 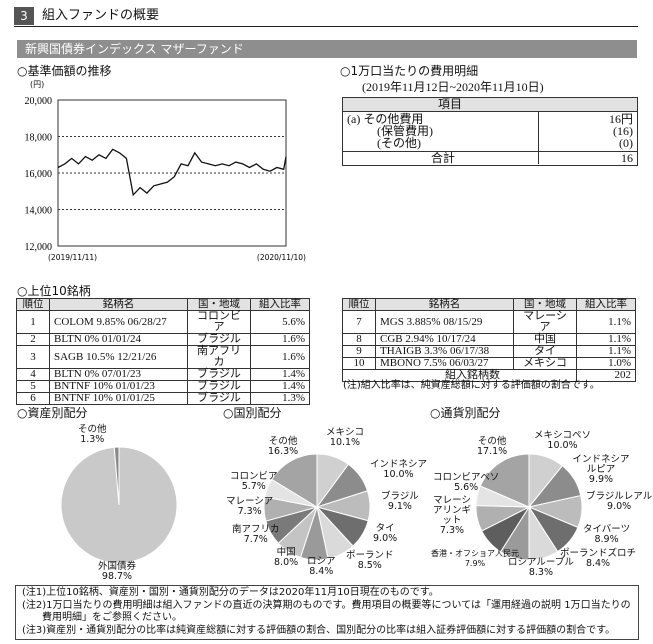 What do you see at coordinates (444, 363) in the screenshot?
I see `name-cell: MBONO 7.5% 06/03/27` at bounding box center [444, 363].